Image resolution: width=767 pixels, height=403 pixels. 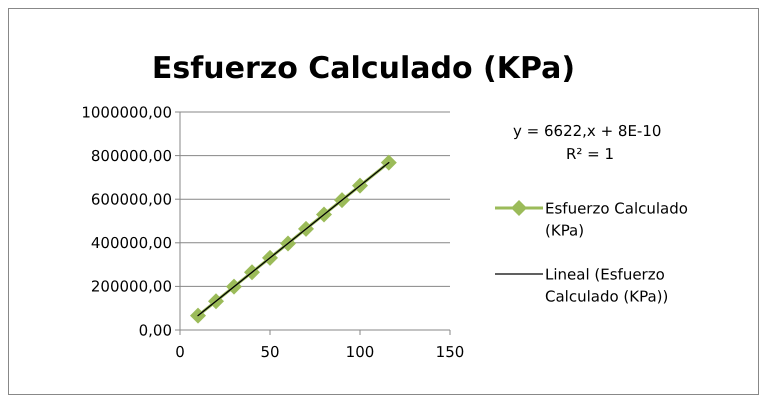 I want to click on x-tick-label: 100, so click(x=360, y=352).